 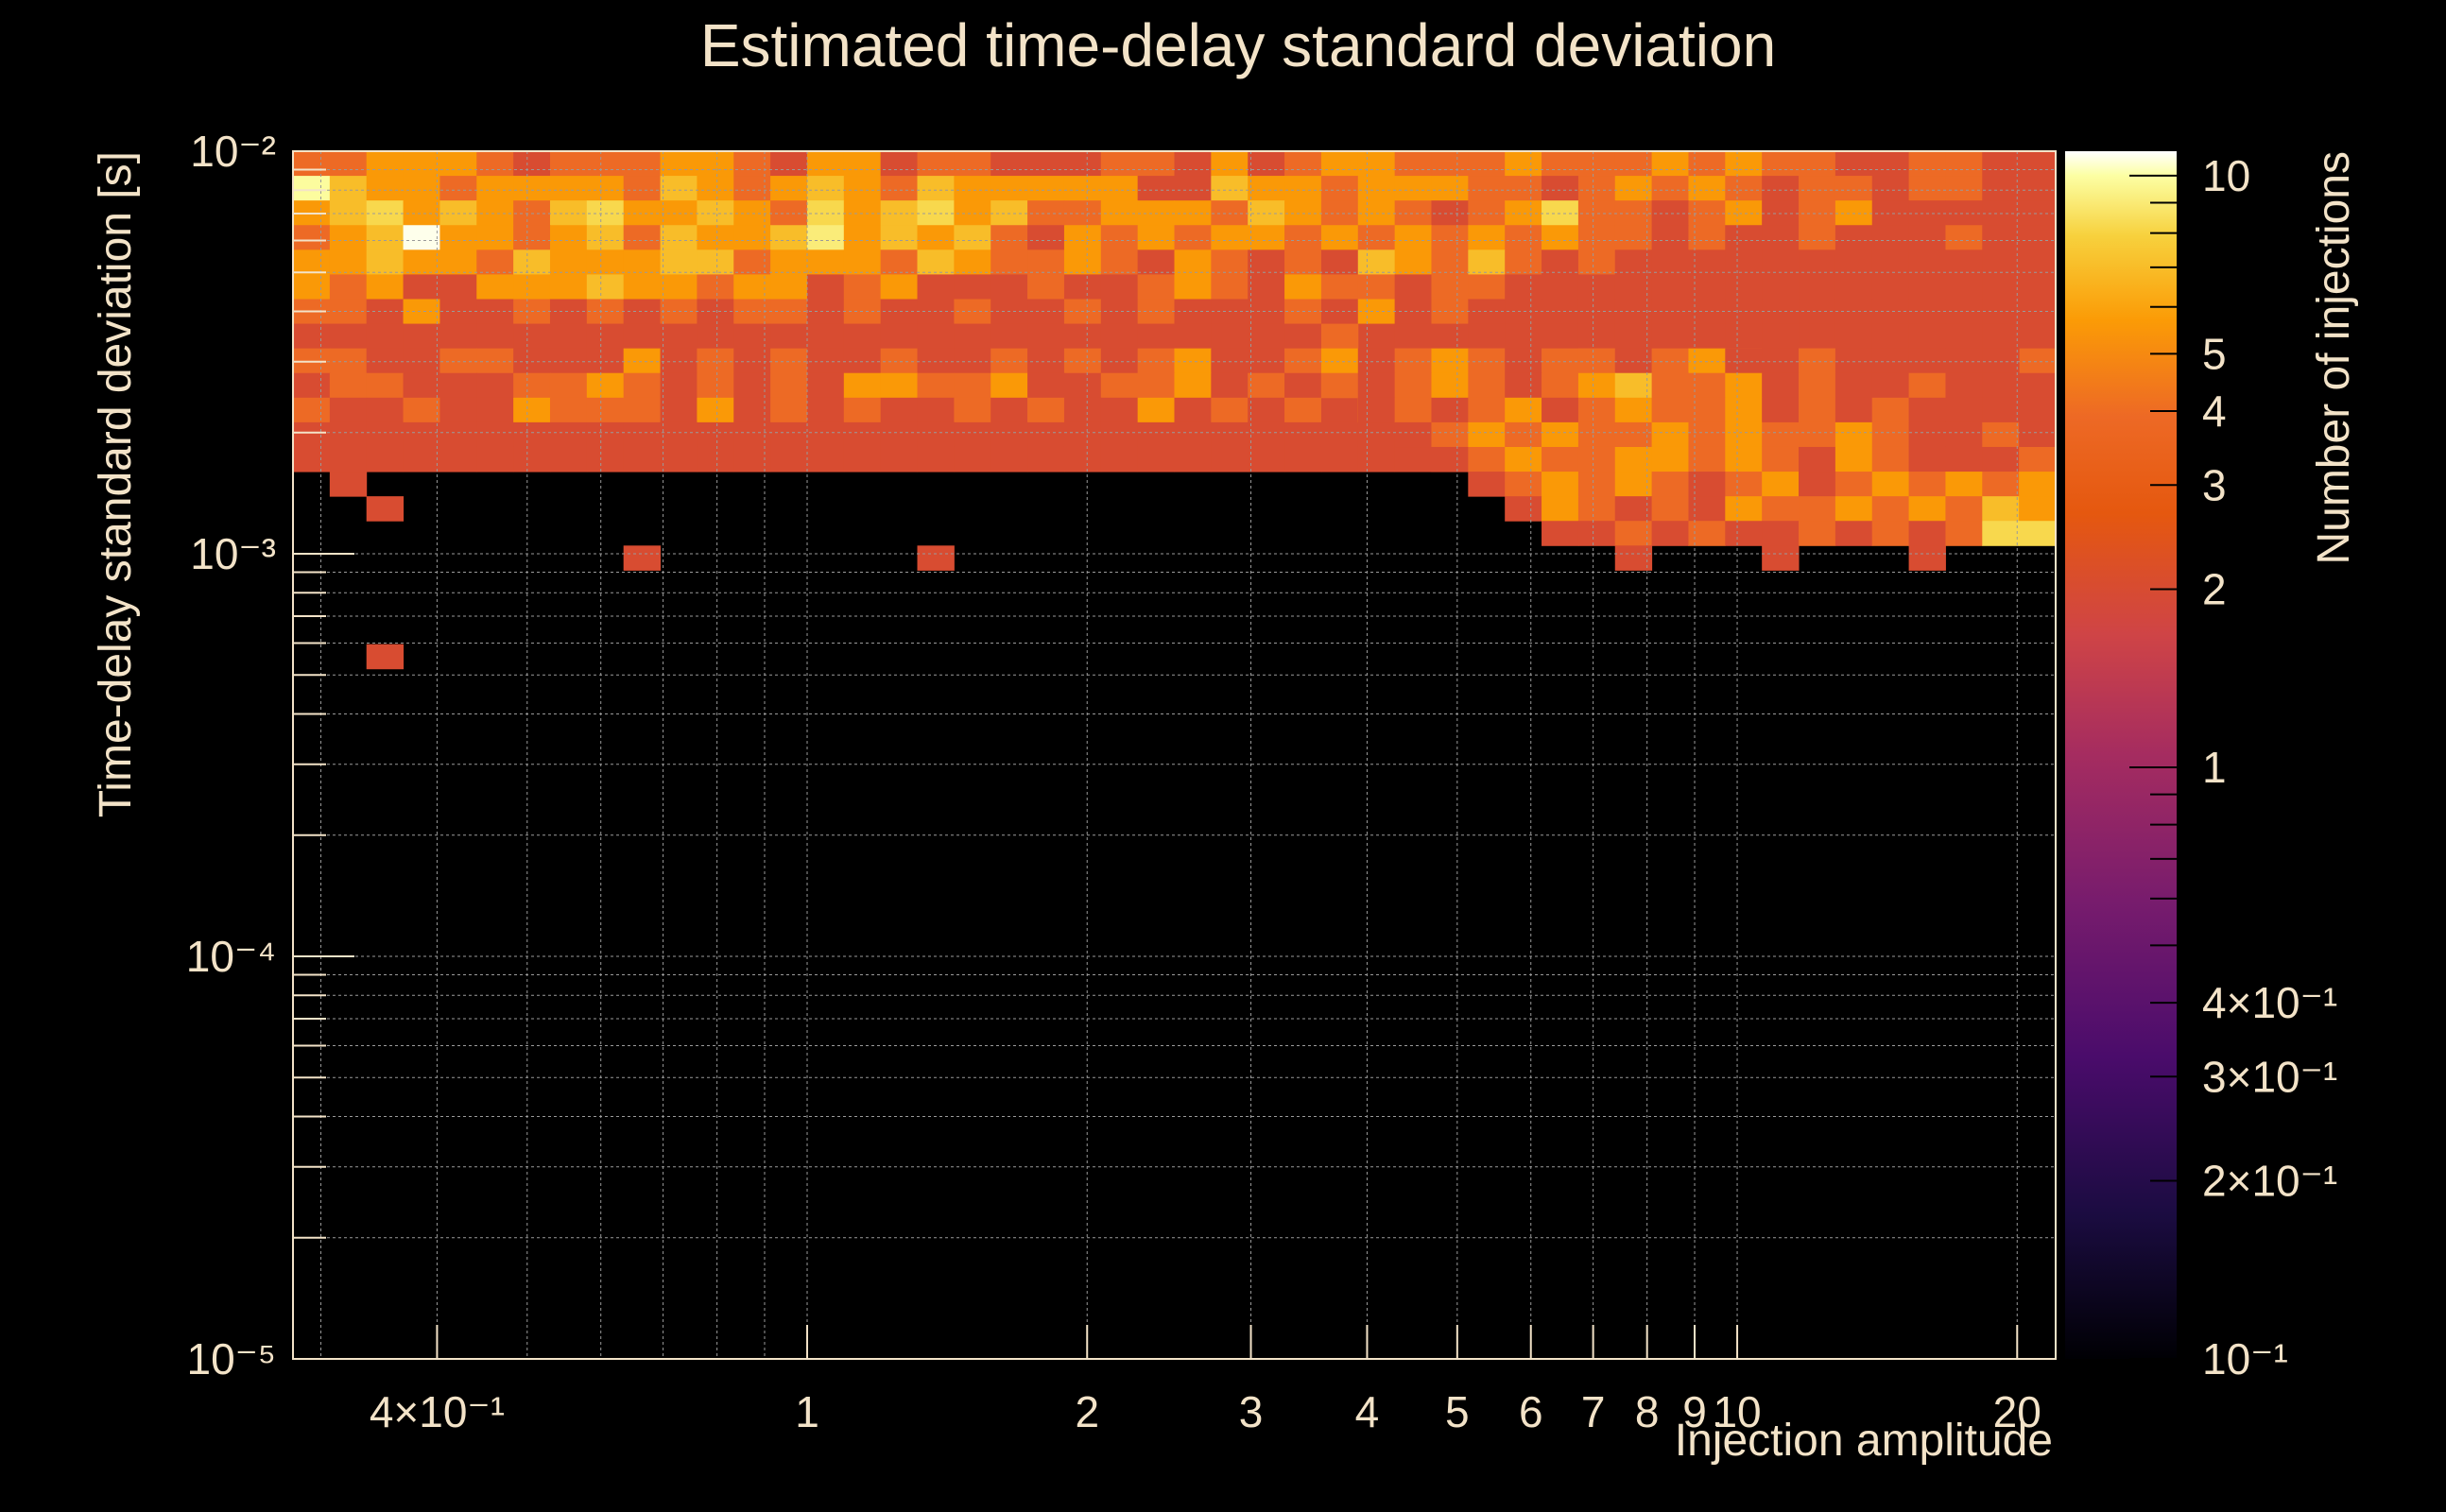 I want to click on x-tick-label: 2, so click(x=1087, y=1411).